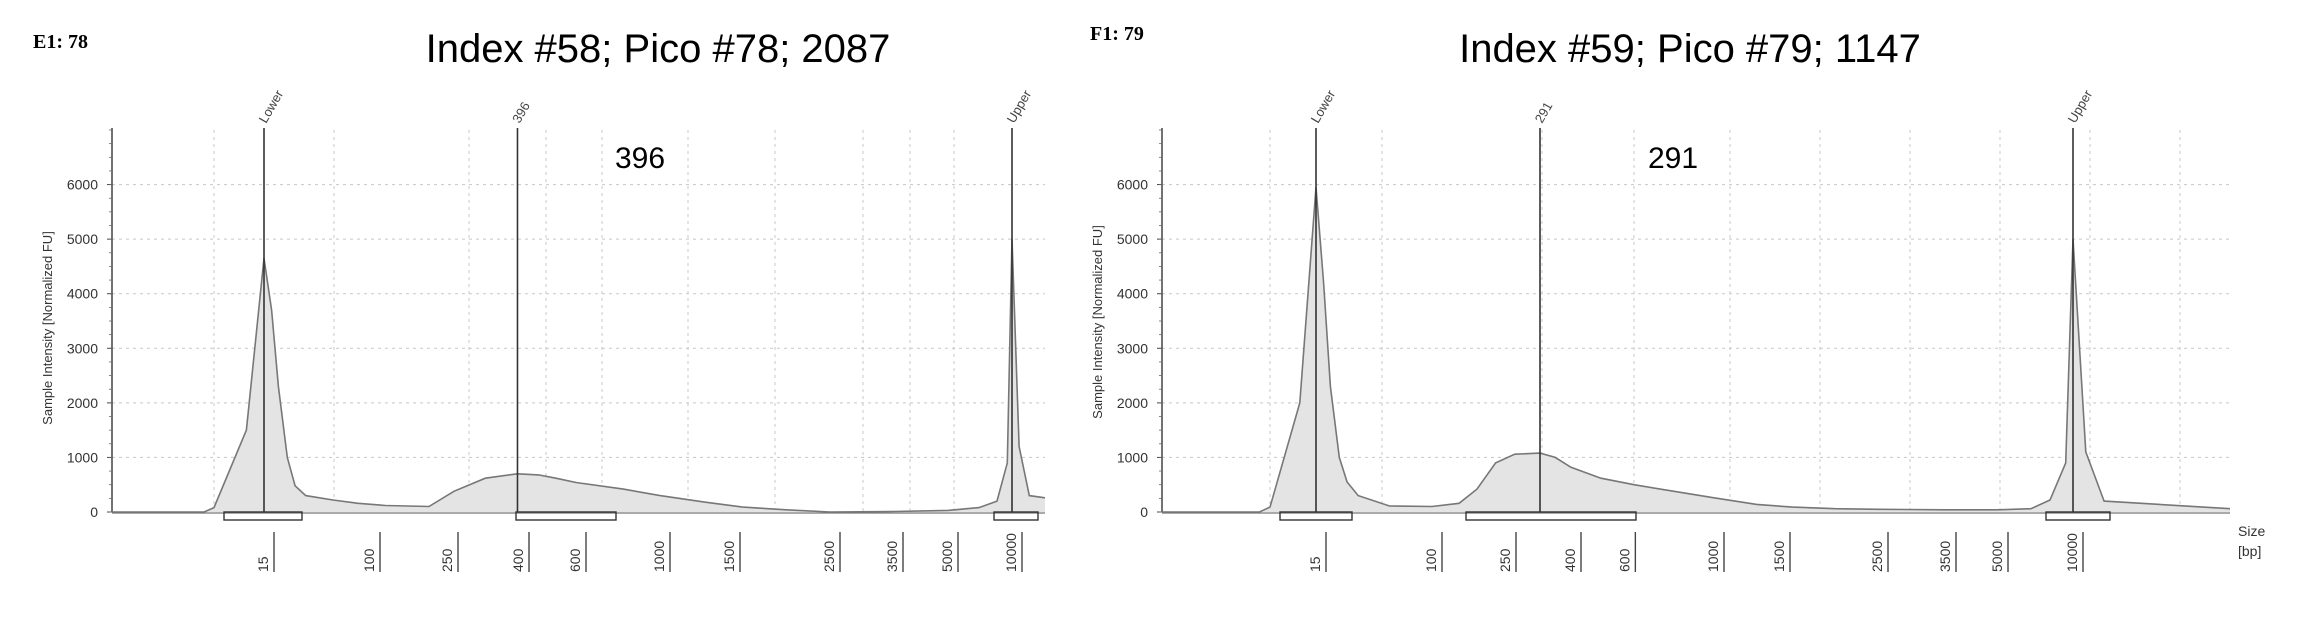 The image size is (2306, 638). I want to click on peak-annotation: 396, so click(640, 158).